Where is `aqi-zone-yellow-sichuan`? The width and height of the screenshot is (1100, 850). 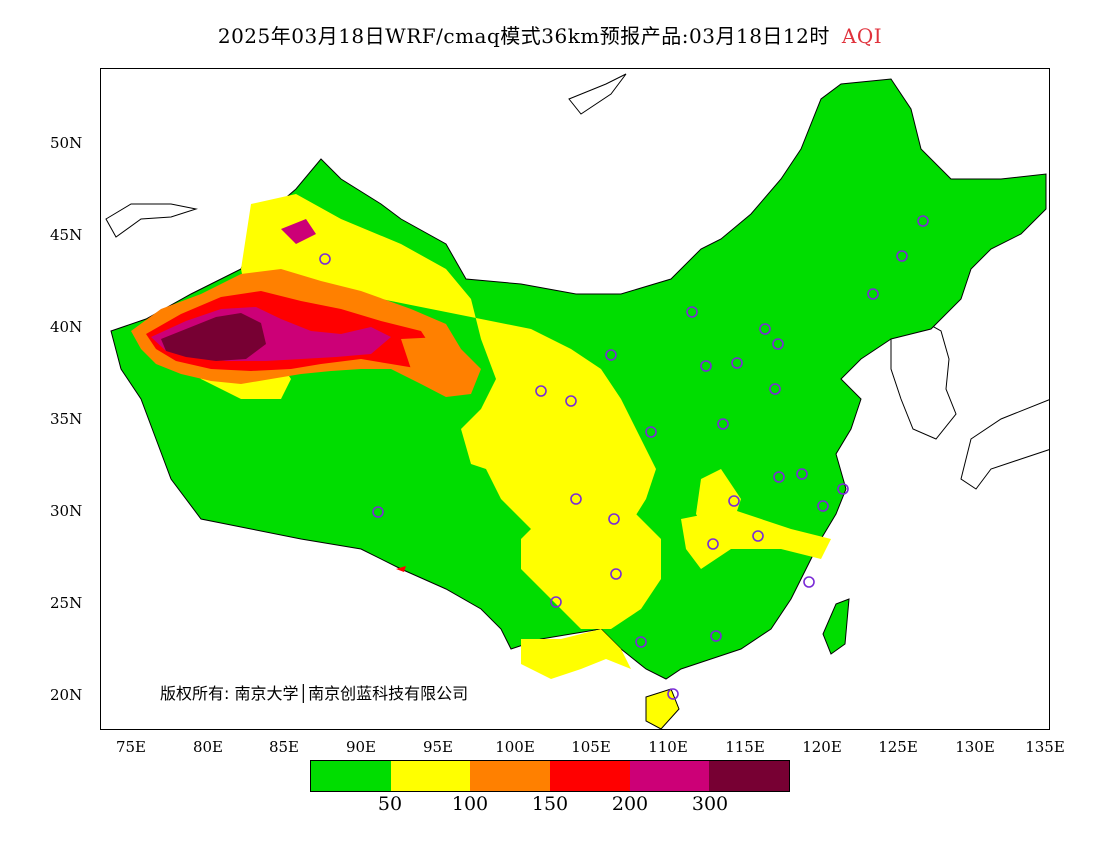
aqi-zone-yellow-sichuan is located at coordinates (591, 559).